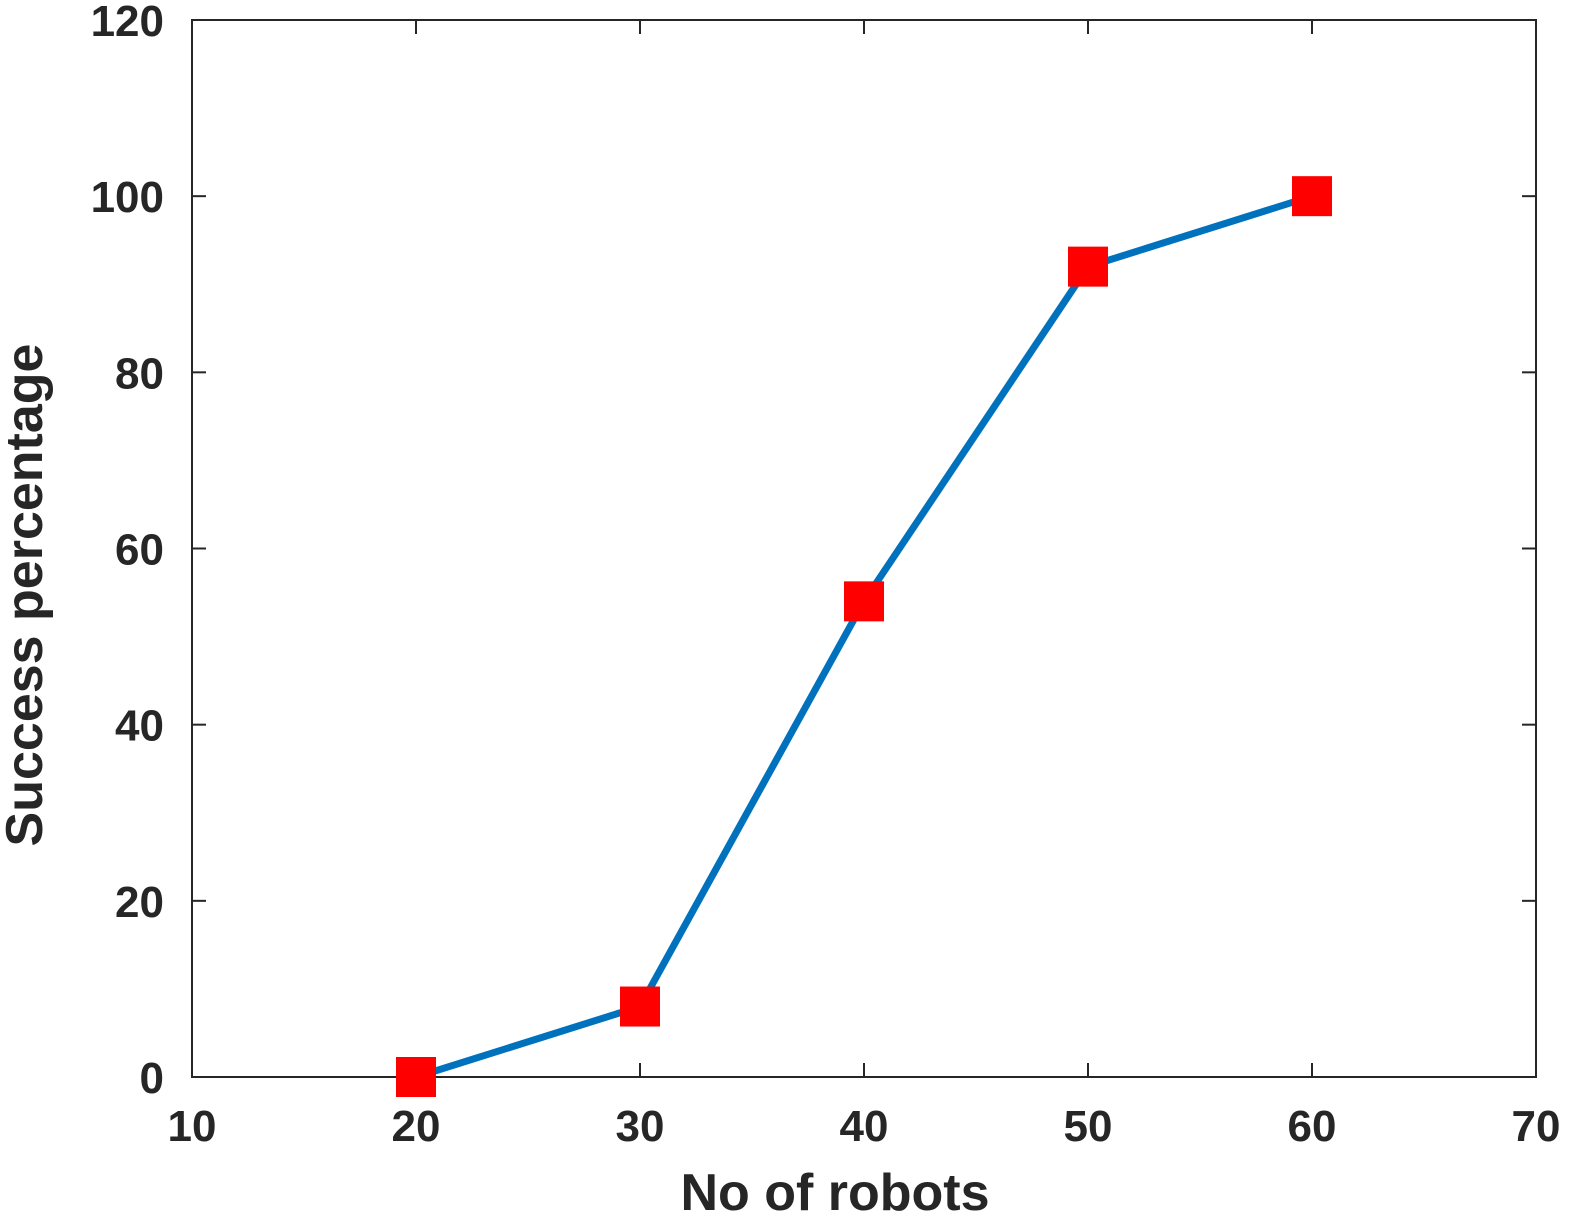 The height and width of the screenshot is (1225, 1583). What do you see at coordinates (127, 197) in the screenshot?
I see `y-tick-label: 100` at bounding box center [127, 197].